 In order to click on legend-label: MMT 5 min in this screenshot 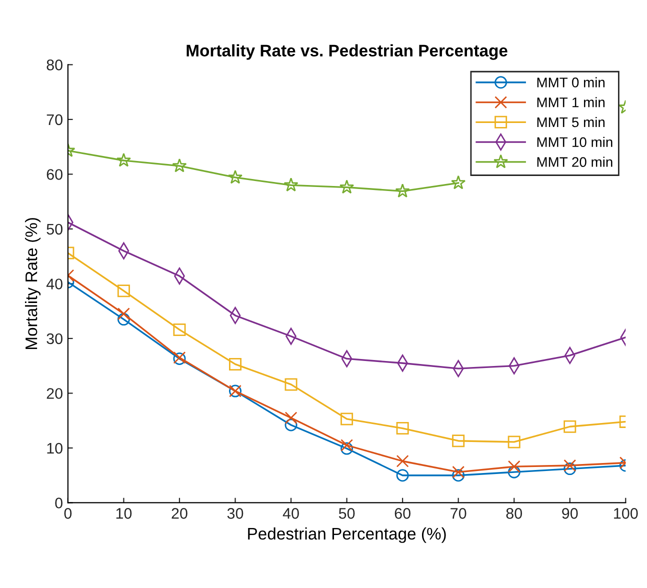, I will do `click(571, 122)`.